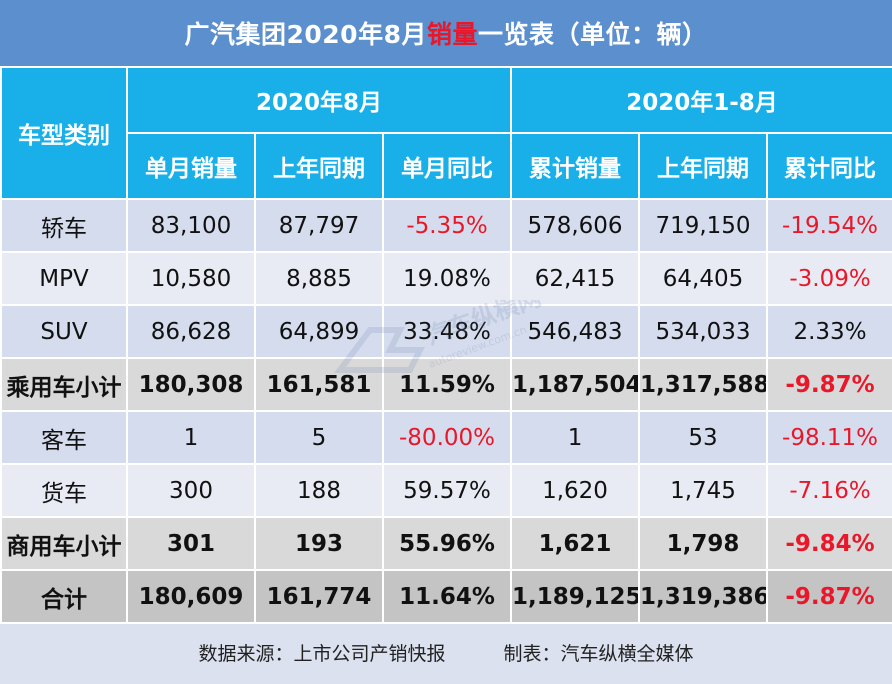 The width and height of the screenshot is (892, 684). I want to click on table-cell: -98.11%, so click(829, 437).